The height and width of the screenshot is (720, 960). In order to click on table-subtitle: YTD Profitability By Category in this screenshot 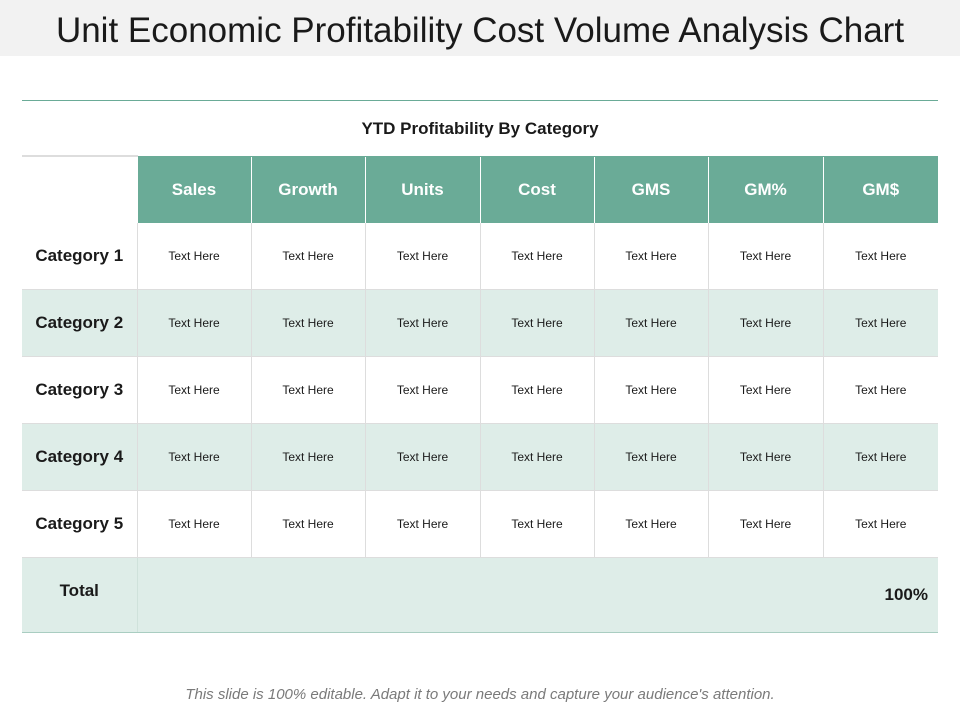, I will do `click(480, 128)`.